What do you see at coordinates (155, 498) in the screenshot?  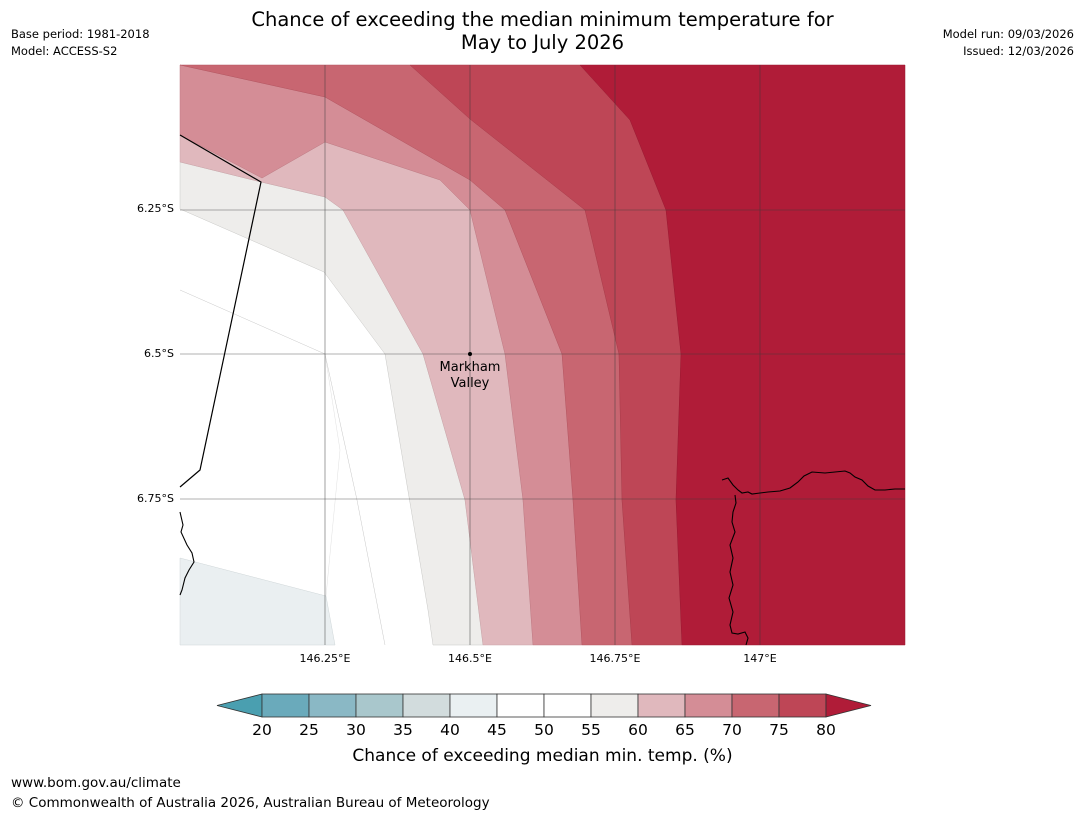 I see `lat-label-6-75: 6.75°S` at bounding box center [155, 498].